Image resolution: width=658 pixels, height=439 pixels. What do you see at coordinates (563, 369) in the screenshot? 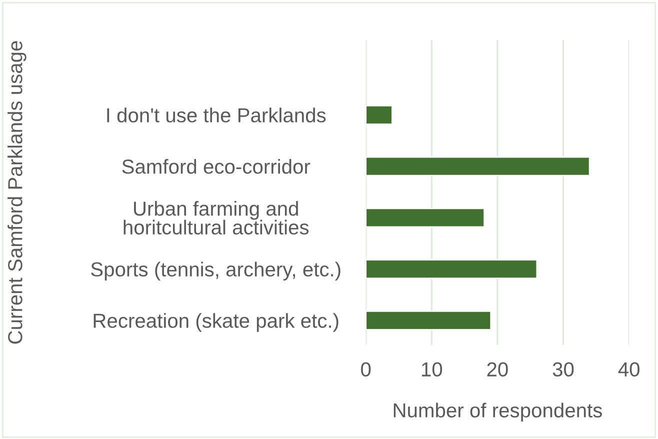
I see `x-tick-label: 30` at bounding box center [563, 369].